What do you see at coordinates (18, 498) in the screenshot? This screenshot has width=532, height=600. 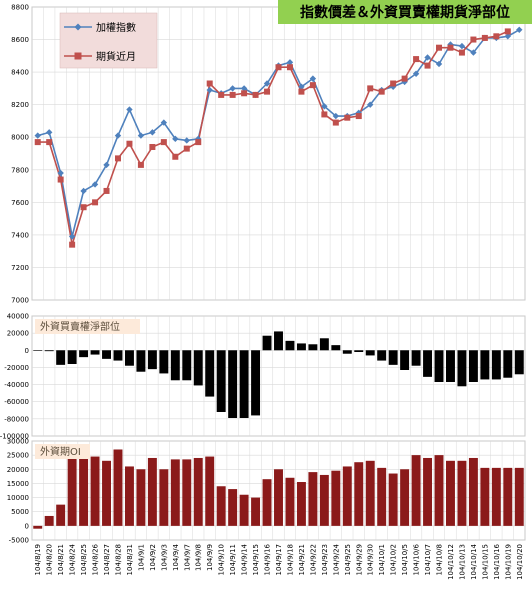 I see `panel-3-y-tick-label: 10000` at bounding box center [18, 498].